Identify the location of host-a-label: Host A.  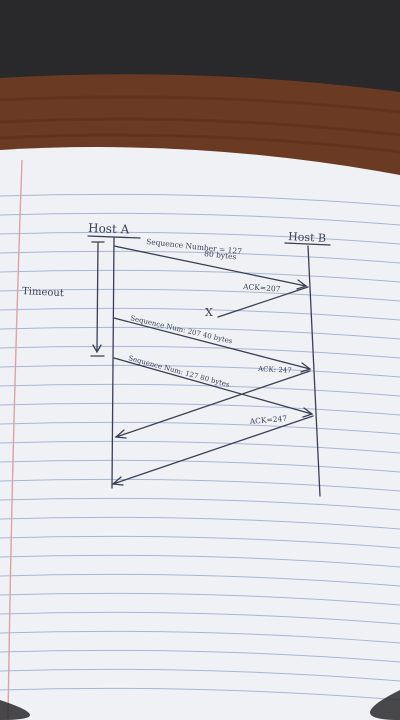
(109, 228).